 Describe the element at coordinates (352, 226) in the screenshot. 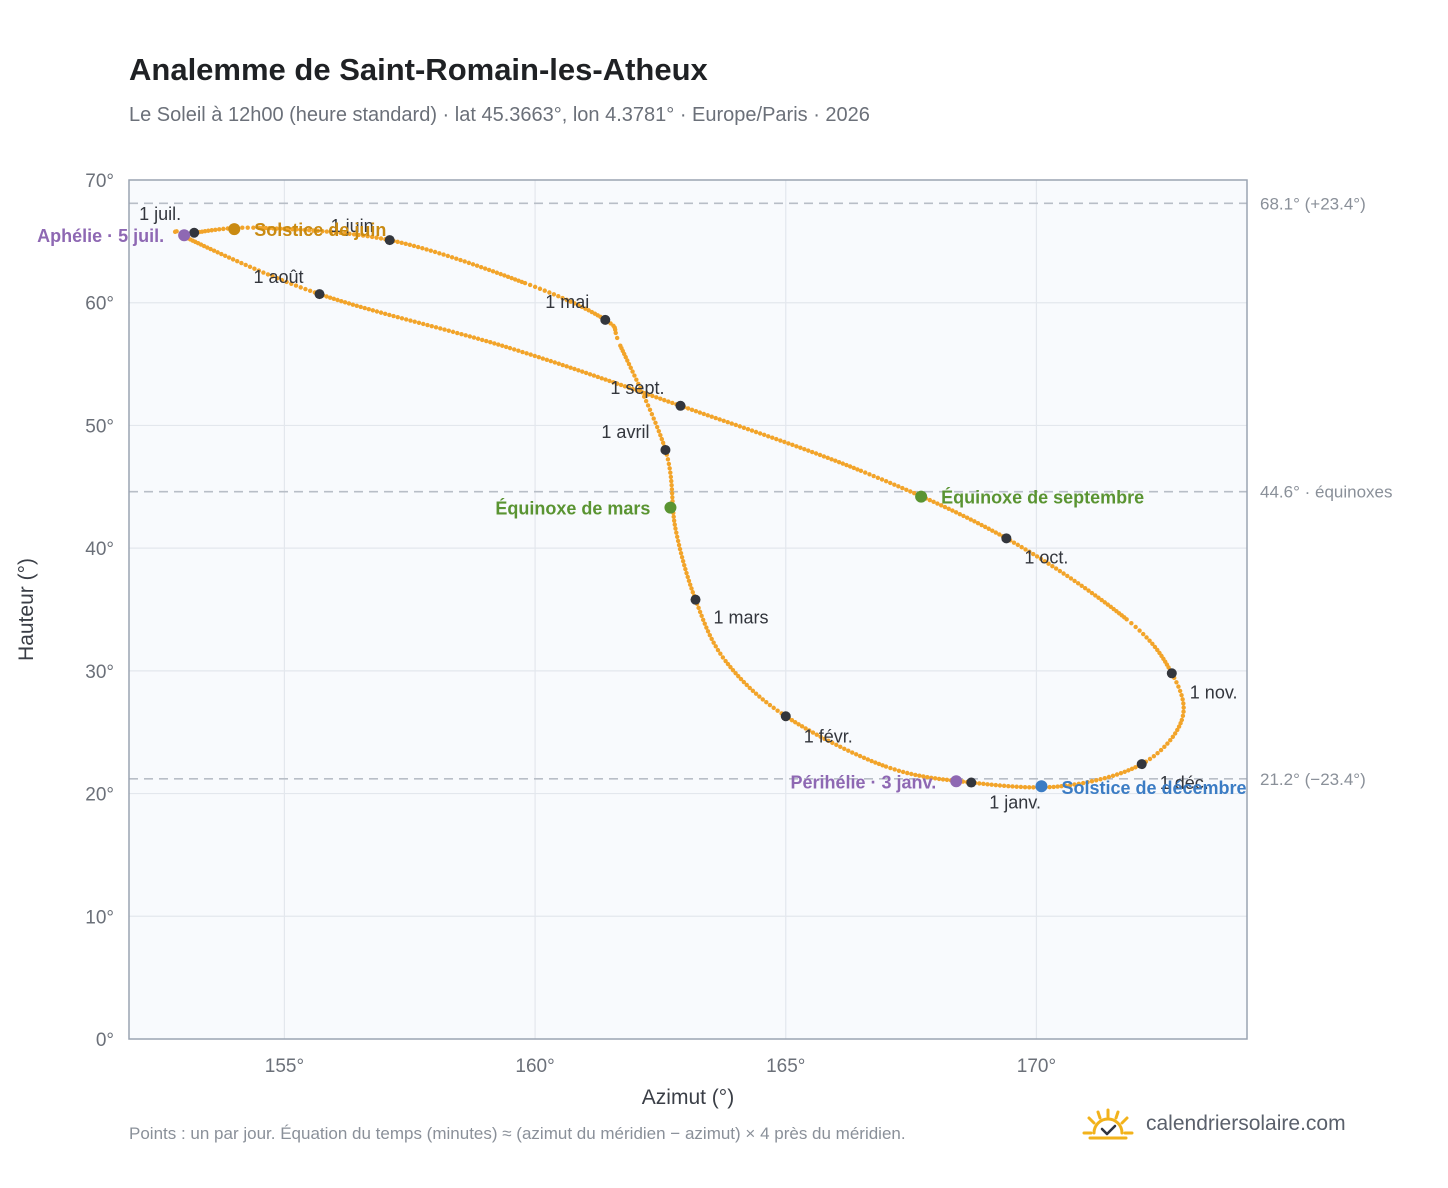

I see `month-label: 1 juin` at that location.